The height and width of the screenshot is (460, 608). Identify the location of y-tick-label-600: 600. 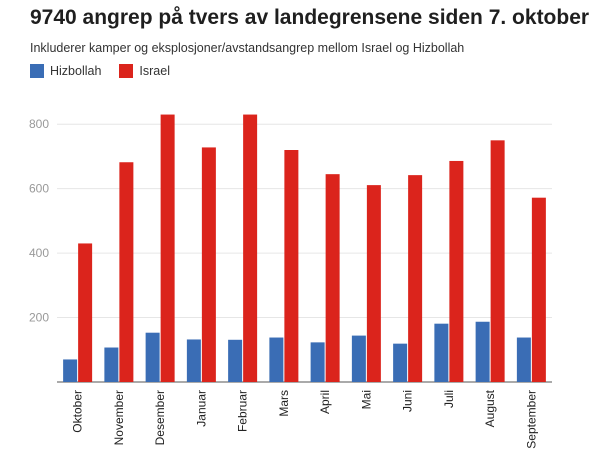
(39, 189).